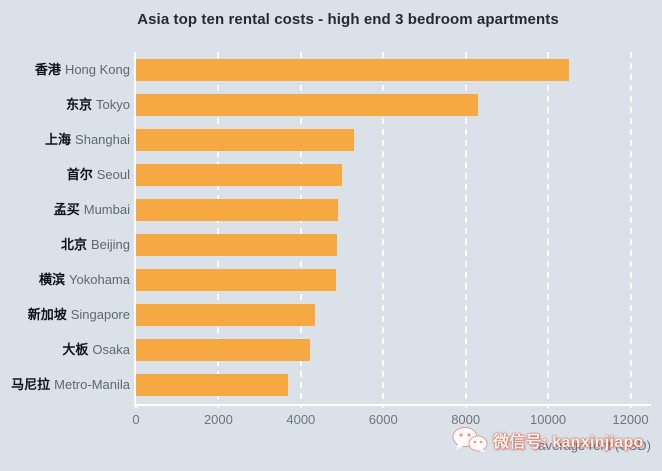 The image size is (662, 471). I want to click on y-label-seoul: 首尔 Seoul, so click(98, 175).